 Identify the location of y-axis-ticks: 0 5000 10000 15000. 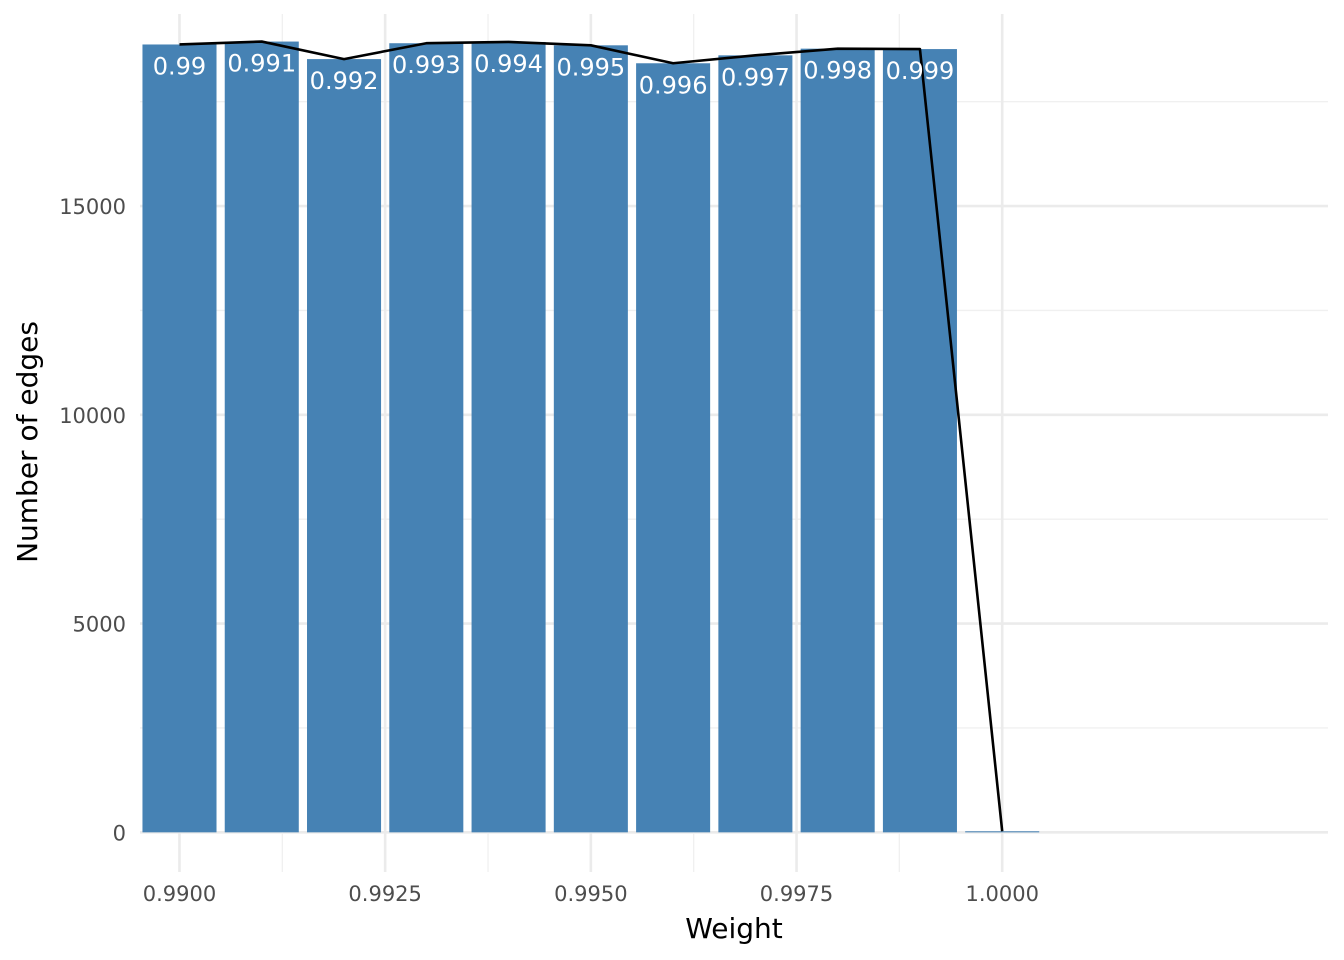
(92, 520).